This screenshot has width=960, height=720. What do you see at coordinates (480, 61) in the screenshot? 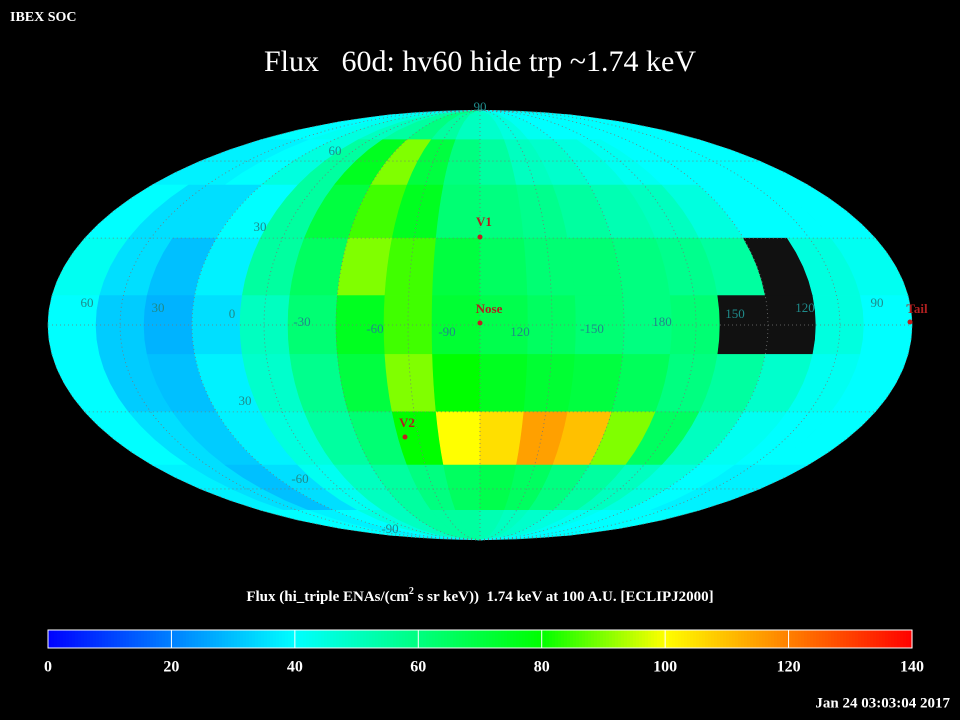
I see `chart-title: Flux 60d: hv60 hide trp ~1.74 keV` at bounding box center [480, 61].